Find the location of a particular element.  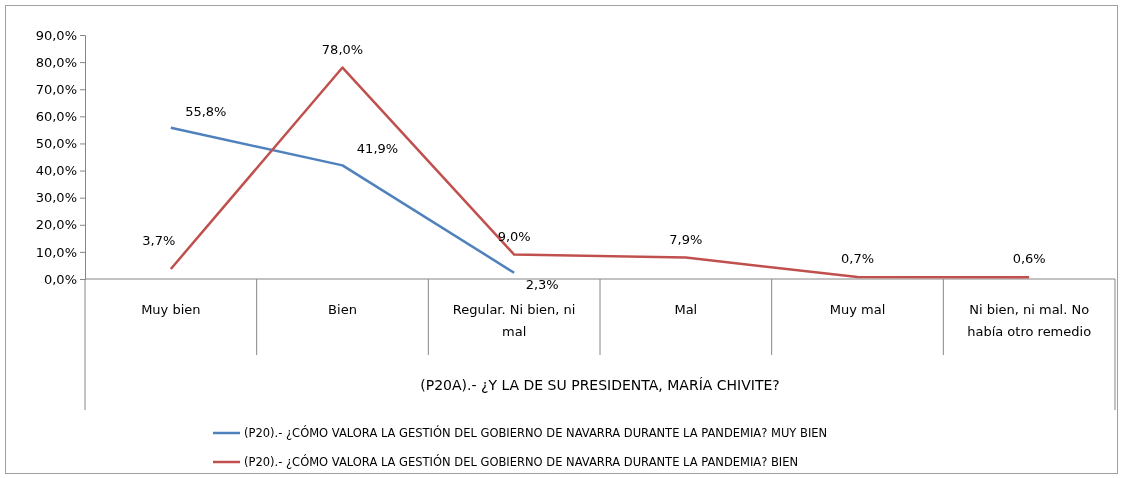

y-tick-label: 80,0% is located at coordinates (56, 62).